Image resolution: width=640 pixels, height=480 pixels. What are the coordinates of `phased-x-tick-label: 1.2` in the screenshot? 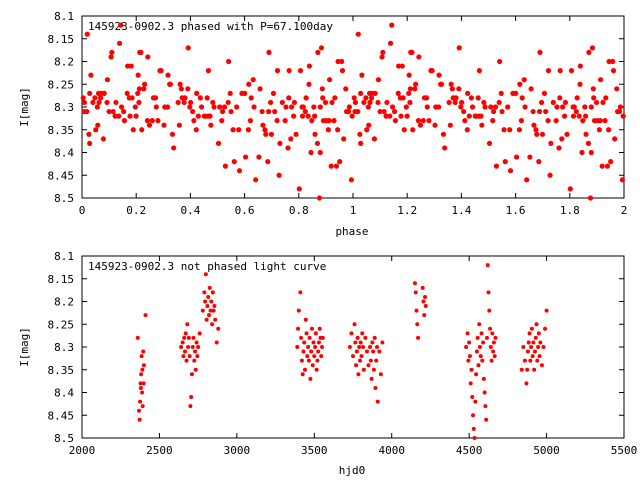 It's located at (407, 210).